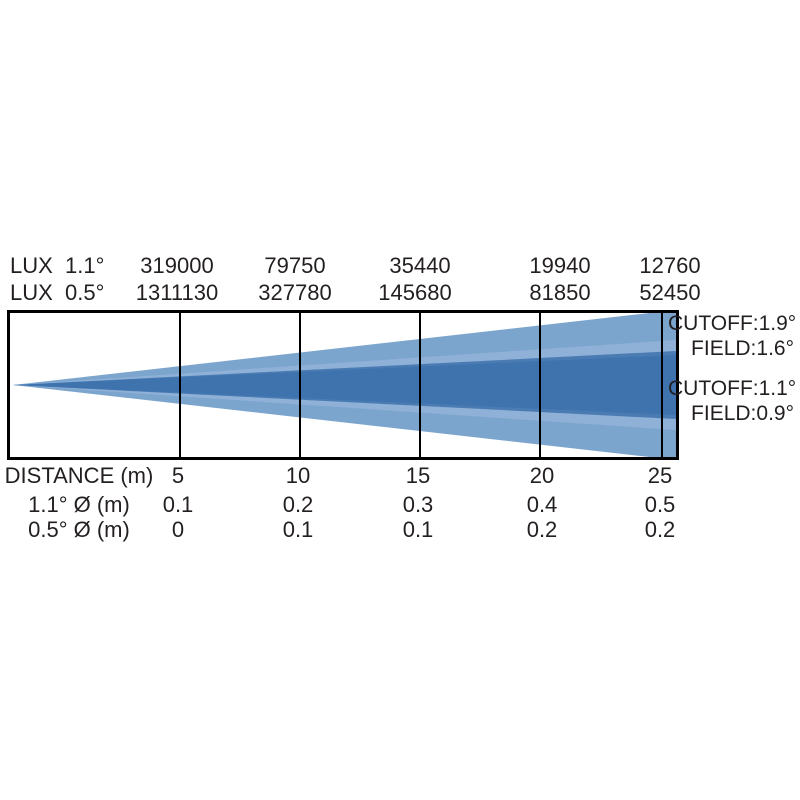 This screenshot has width=800, height=800. What do you see at coordinates (732, 336) in the screenshot?
I see `outer-beam-angle-group: CUTOFF:1.9° FIELD:1.6°` at bounding box center [732, 336].